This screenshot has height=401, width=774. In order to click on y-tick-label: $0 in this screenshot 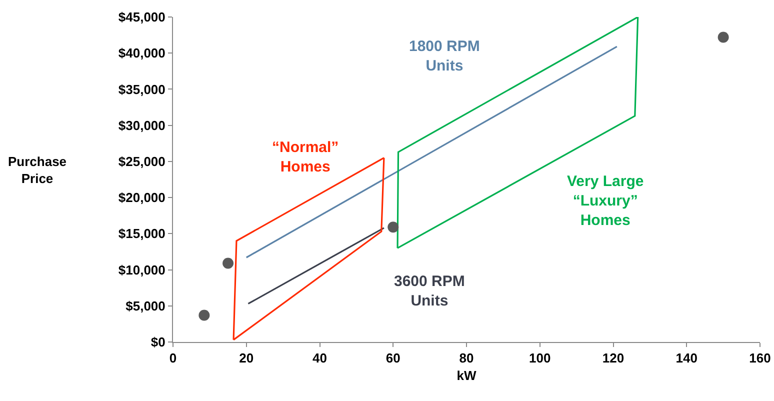, I will do `click(158, 342)`.